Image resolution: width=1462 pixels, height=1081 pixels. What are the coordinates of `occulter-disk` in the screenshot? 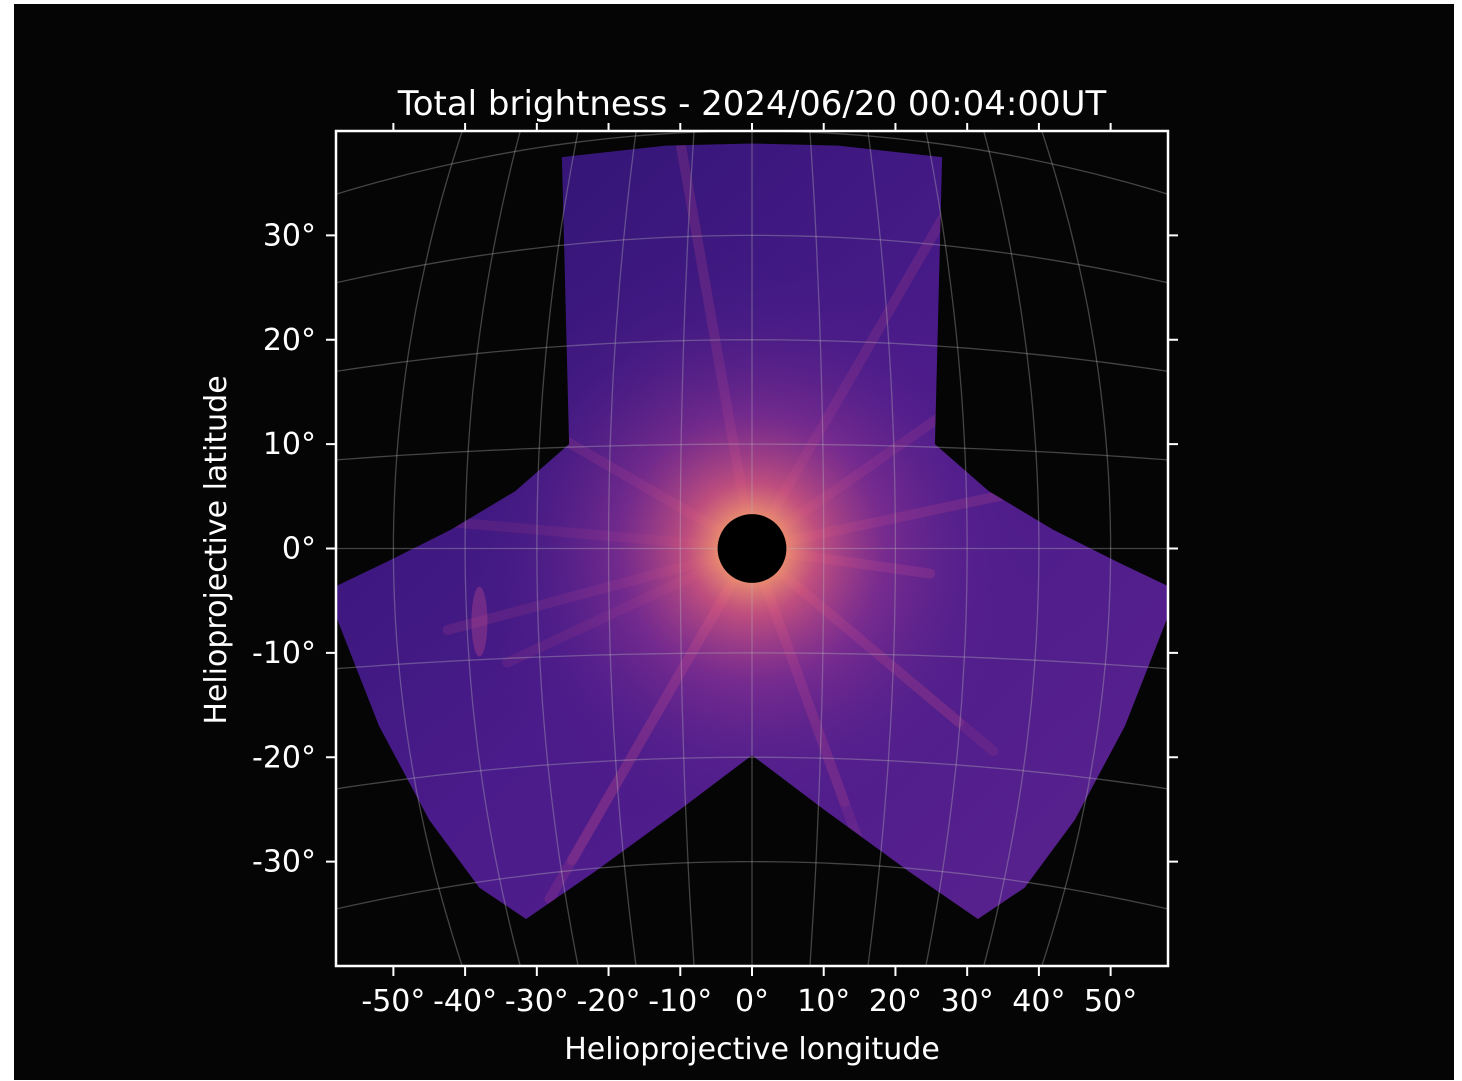 It's located at (752, 548).